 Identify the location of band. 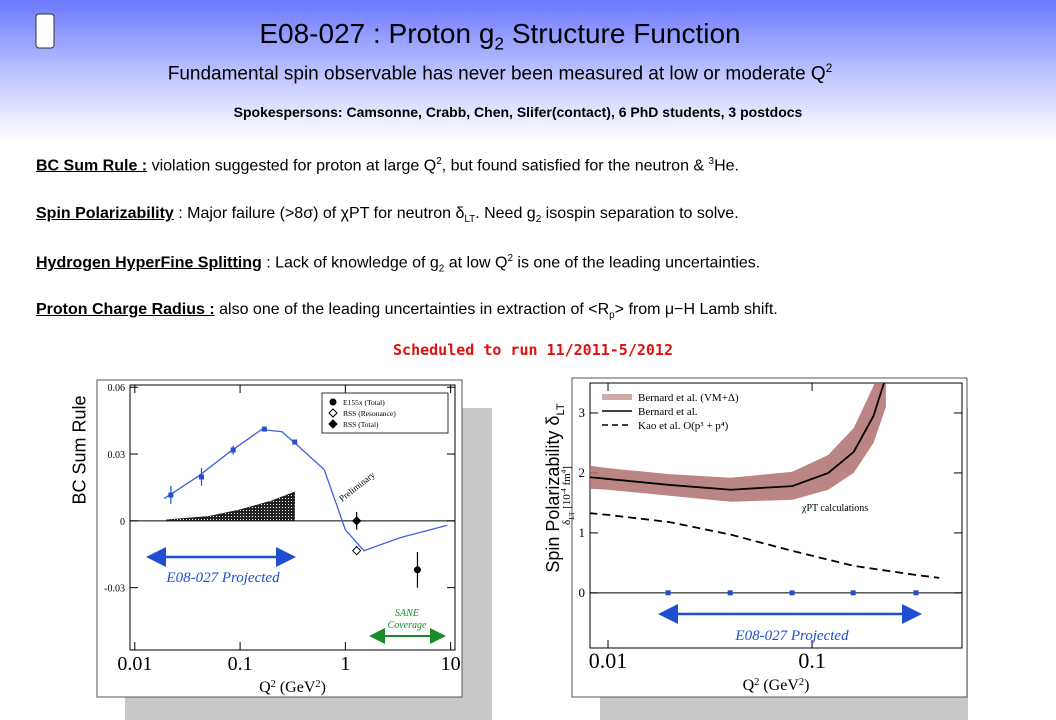
(738, 442).